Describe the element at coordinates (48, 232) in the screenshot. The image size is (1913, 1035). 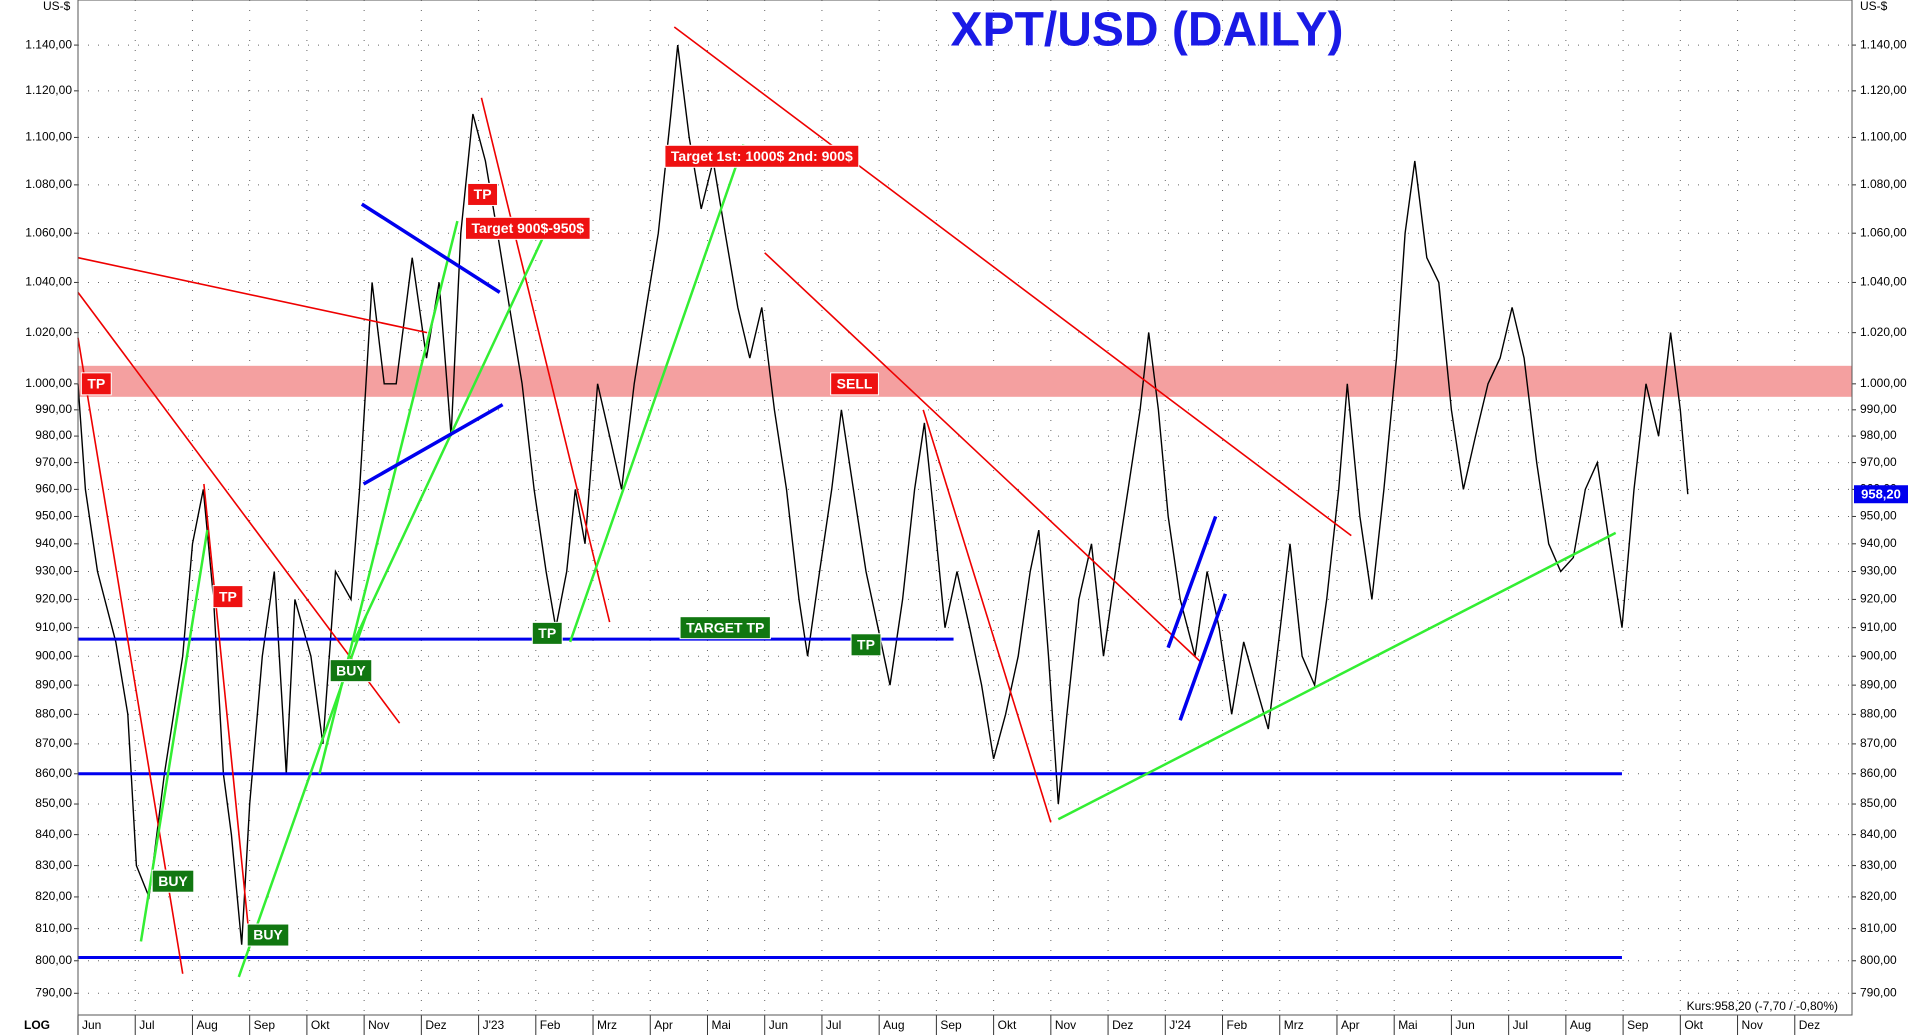
I see `y-tick-label: 1.060,00` at that location.